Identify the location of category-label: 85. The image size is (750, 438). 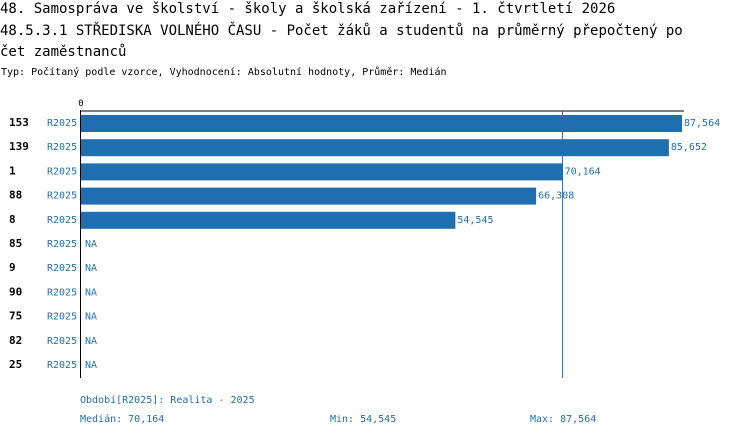
(15, 243).